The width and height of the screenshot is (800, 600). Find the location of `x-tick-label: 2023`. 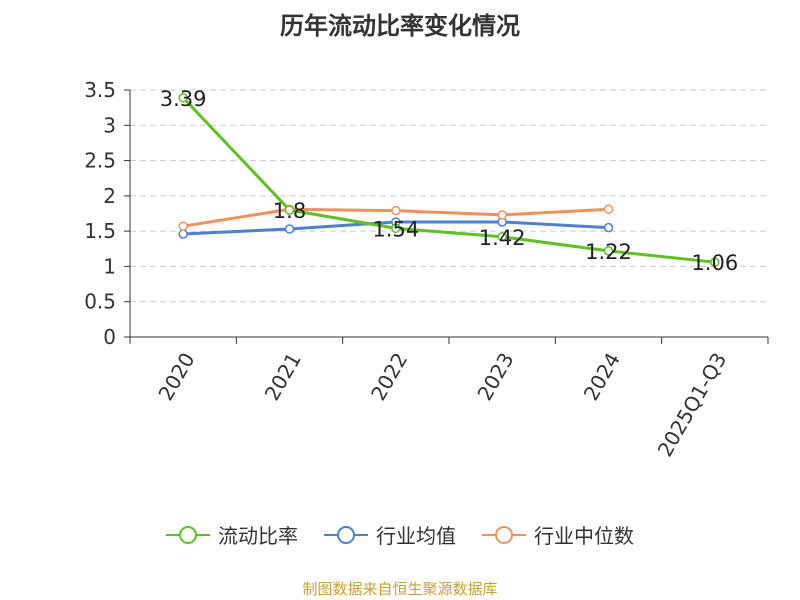

x-tick-label: 2023 is located at coordinates (495, 376).